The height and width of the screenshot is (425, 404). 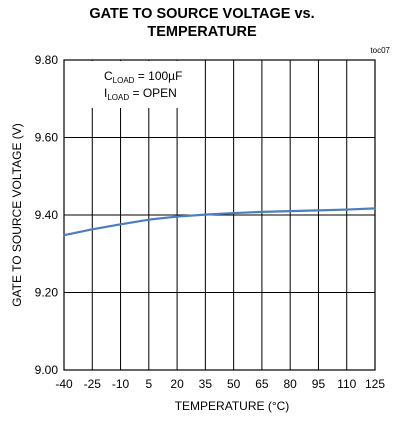 I want to click on plot-area, so click(x=219, y=222).